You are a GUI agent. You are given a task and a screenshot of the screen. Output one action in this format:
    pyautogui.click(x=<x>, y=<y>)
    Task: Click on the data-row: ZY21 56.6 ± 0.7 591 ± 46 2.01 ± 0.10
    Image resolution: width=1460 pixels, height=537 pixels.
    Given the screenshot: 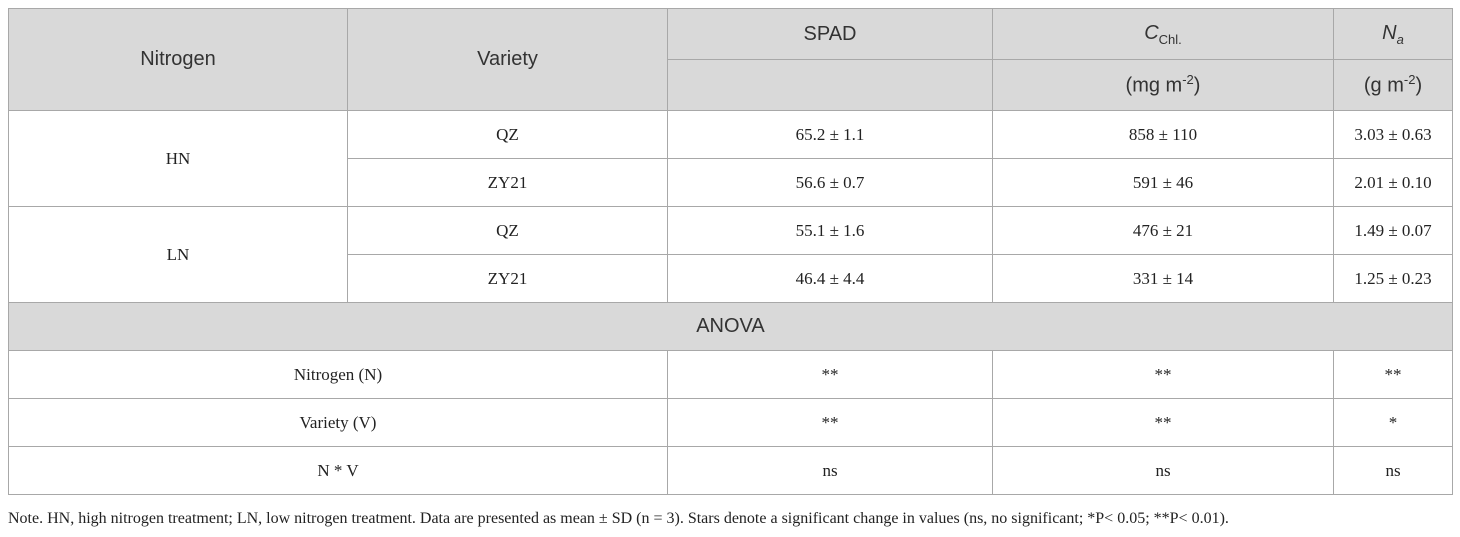 What is the action you would take?
    pyautogui.click(x=731, y=182)
    